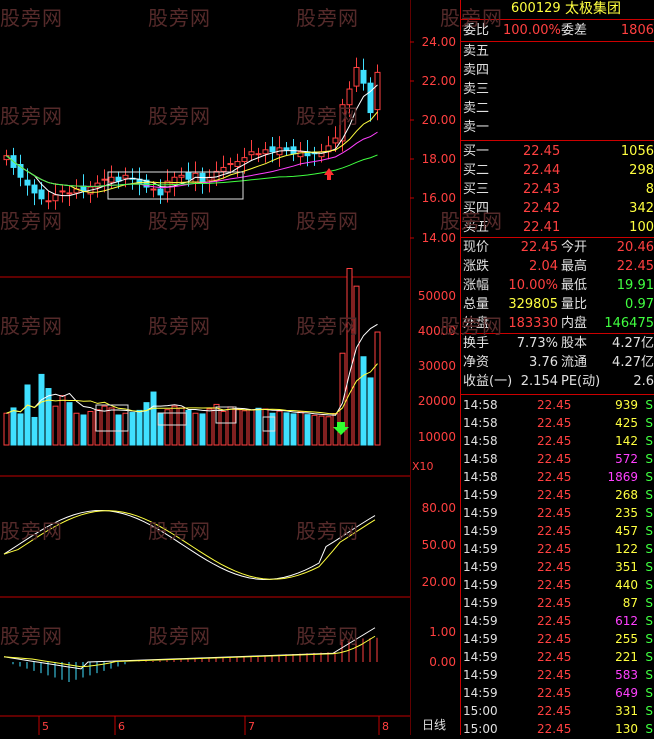 The image size is (654, 739). I want to click on tick-row: 14:59 22.45 351 S, so click(558, 567).